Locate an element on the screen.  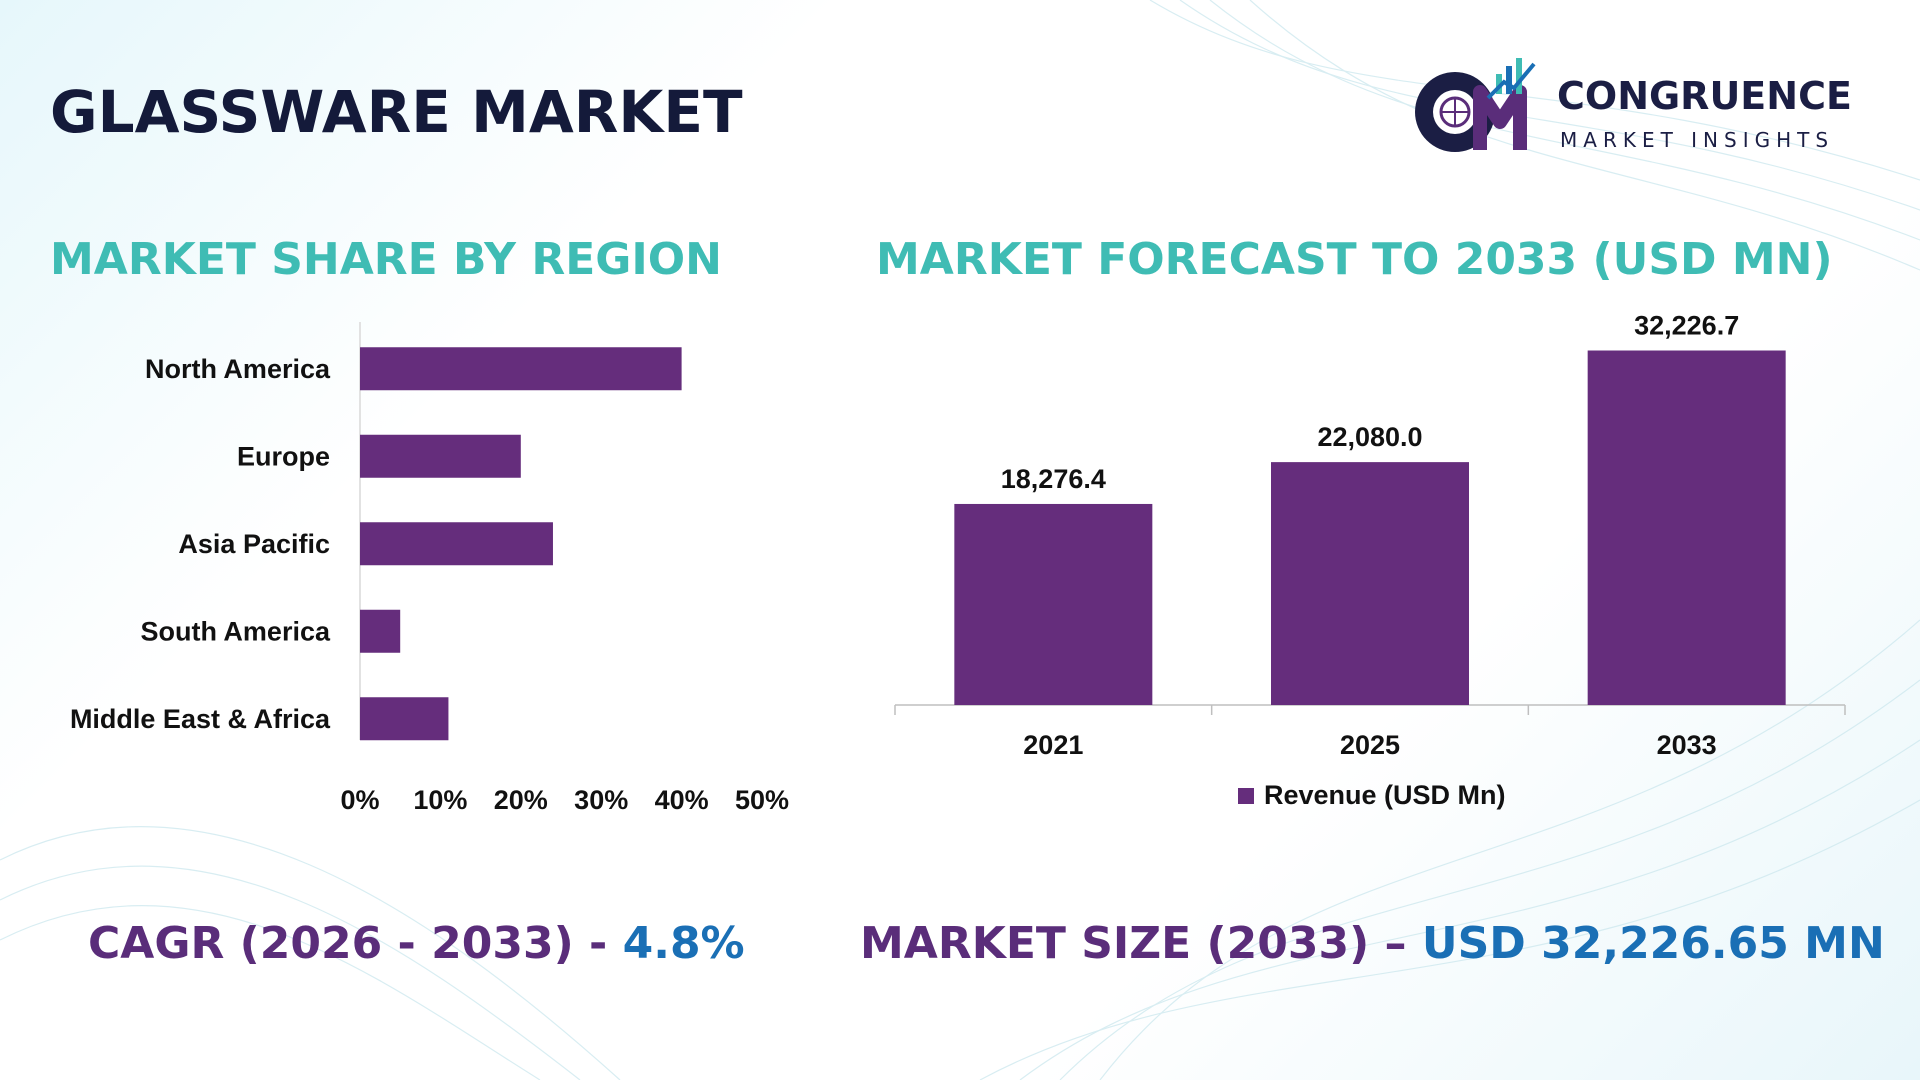
market-size-summary: MARKET SIZE (2033) – USD 32,226.65 MN is located at coordinates (1372, 943).